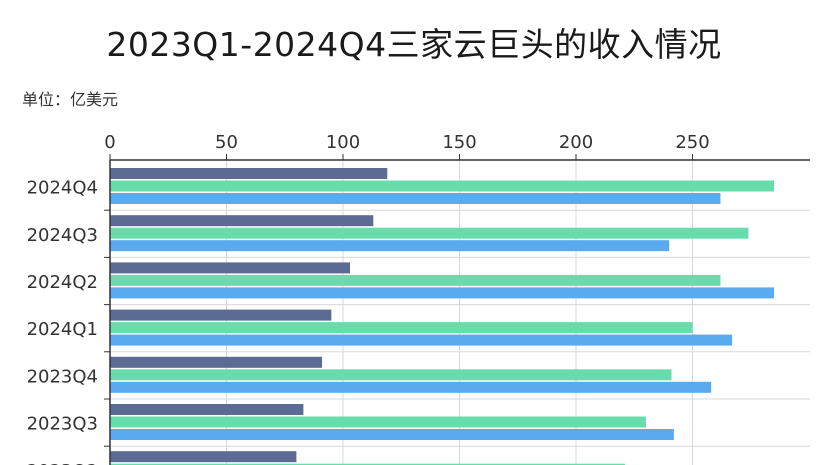 This screenshot has height=465, width=828. What do you see at coordinates (70, 99) in the screenshot?
I see `unit-label: 单位：亿美元` at bounding box center [70, 99].